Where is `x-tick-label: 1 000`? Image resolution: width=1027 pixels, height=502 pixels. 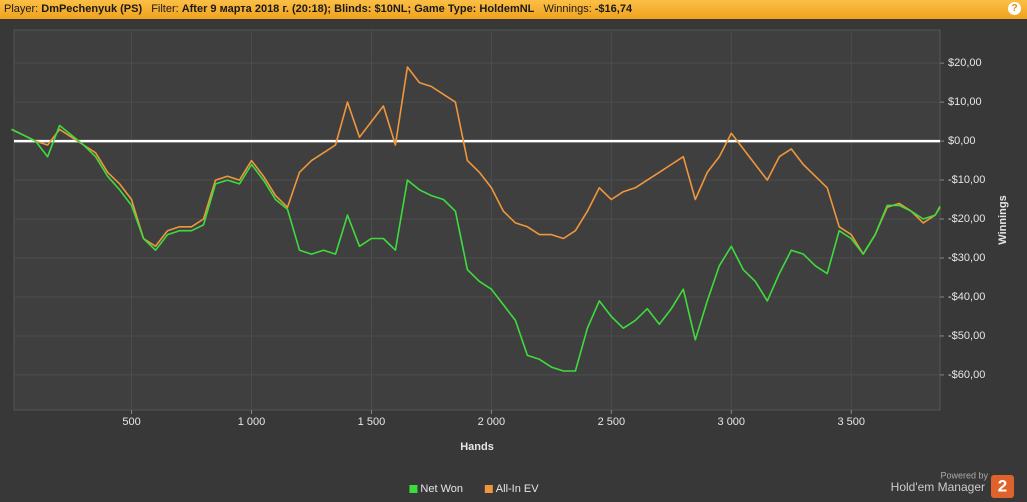
x-tick-label: 1 000 is located at coordinates (252, 422).